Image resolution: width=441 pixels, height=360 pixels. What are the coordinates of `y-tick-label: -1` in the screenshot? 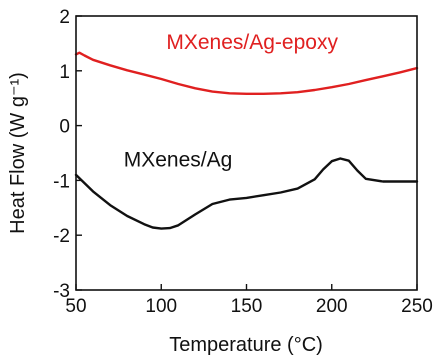 It's located at (61, 181).